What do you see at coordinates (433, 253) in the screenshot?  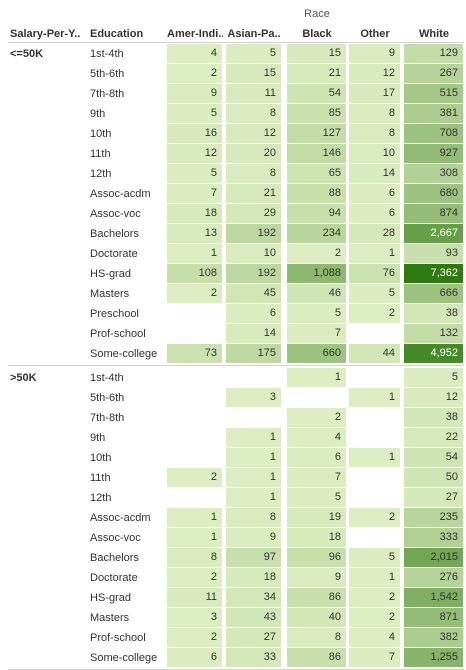 I see `heatmap-cell: 93` at bounding box center [433, 253].